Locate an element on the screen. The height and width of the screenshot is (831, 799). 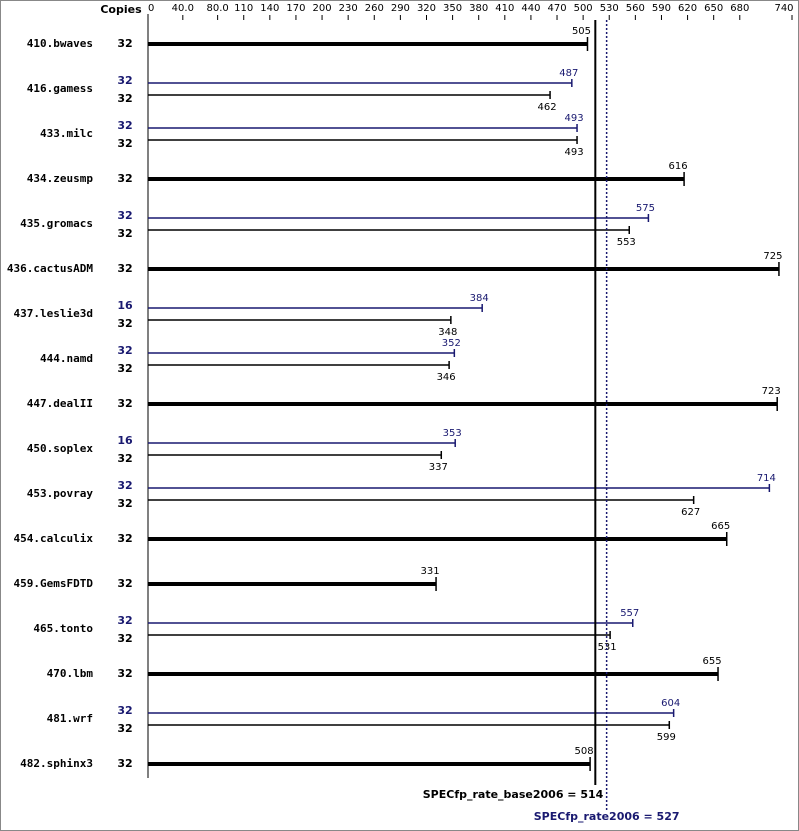
peak-value-label: 714 is located at coordinates (766, 478).